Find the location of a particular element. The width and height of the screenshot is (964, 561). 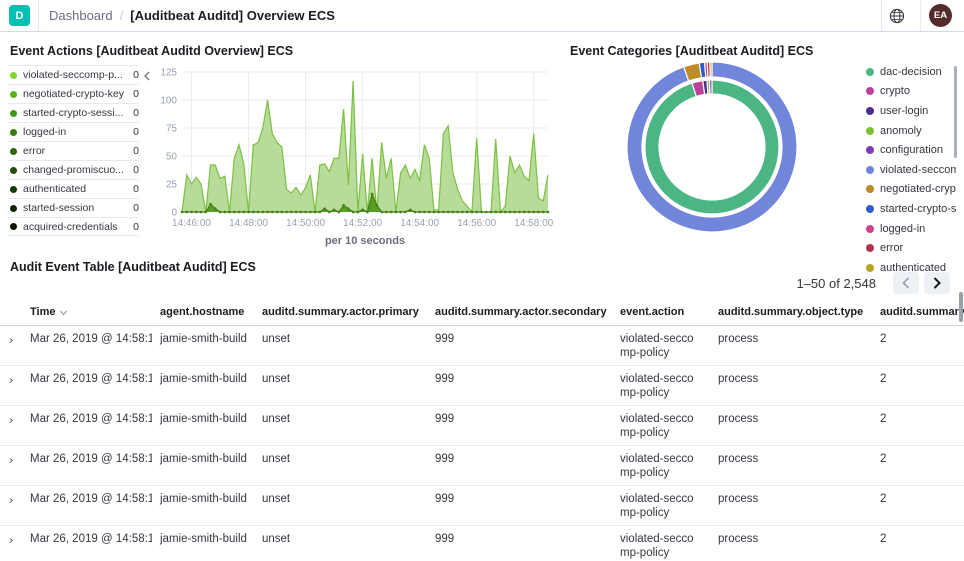

legend-item: user-login is located at coordinates (911, 111).